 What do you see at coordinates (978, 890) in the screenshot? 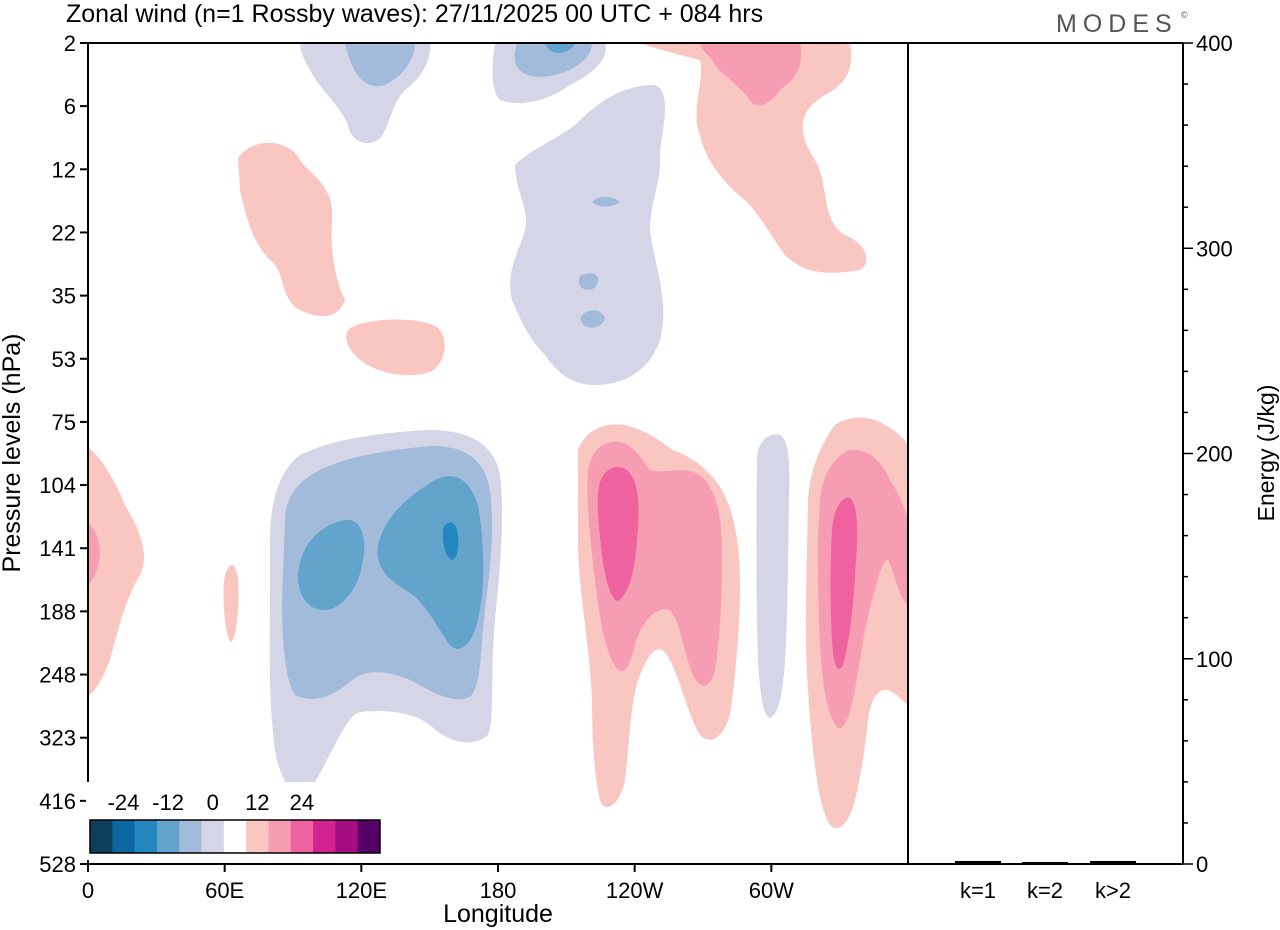
I see `energy-category-label: k=1` at bounding box center [978, 890].